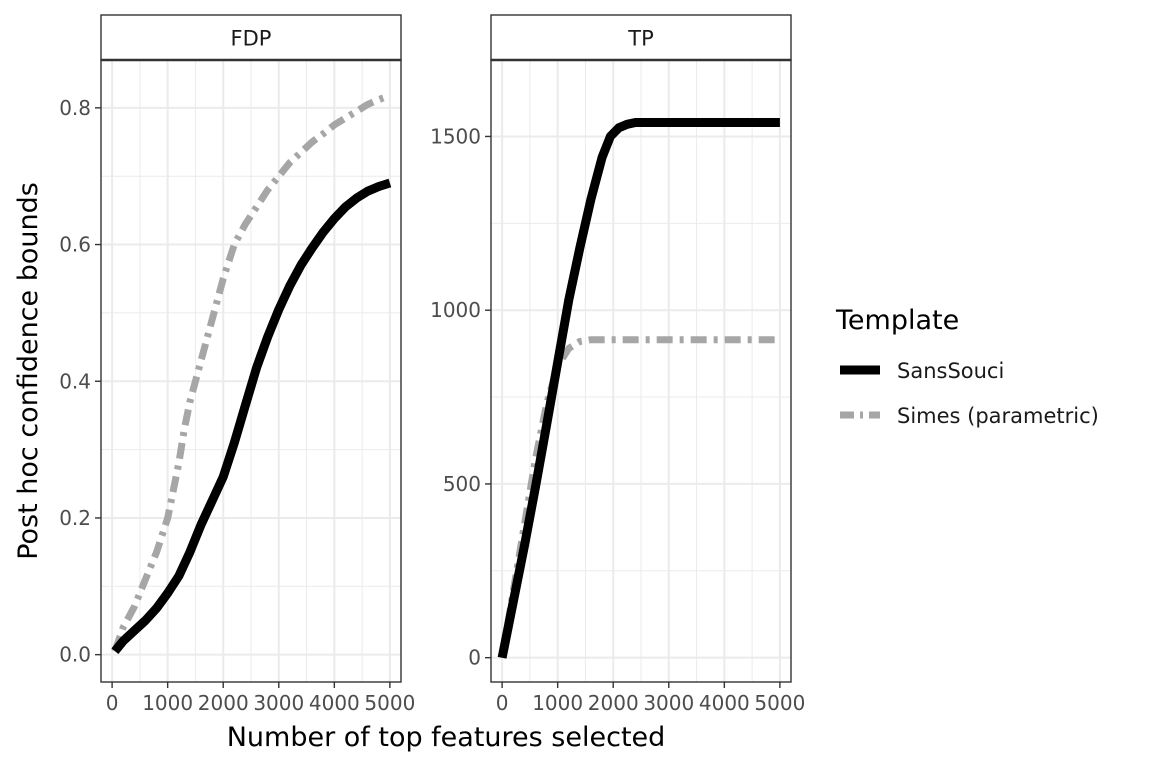  I want to click on y-tick-label: 0.2, so click(75, 518).